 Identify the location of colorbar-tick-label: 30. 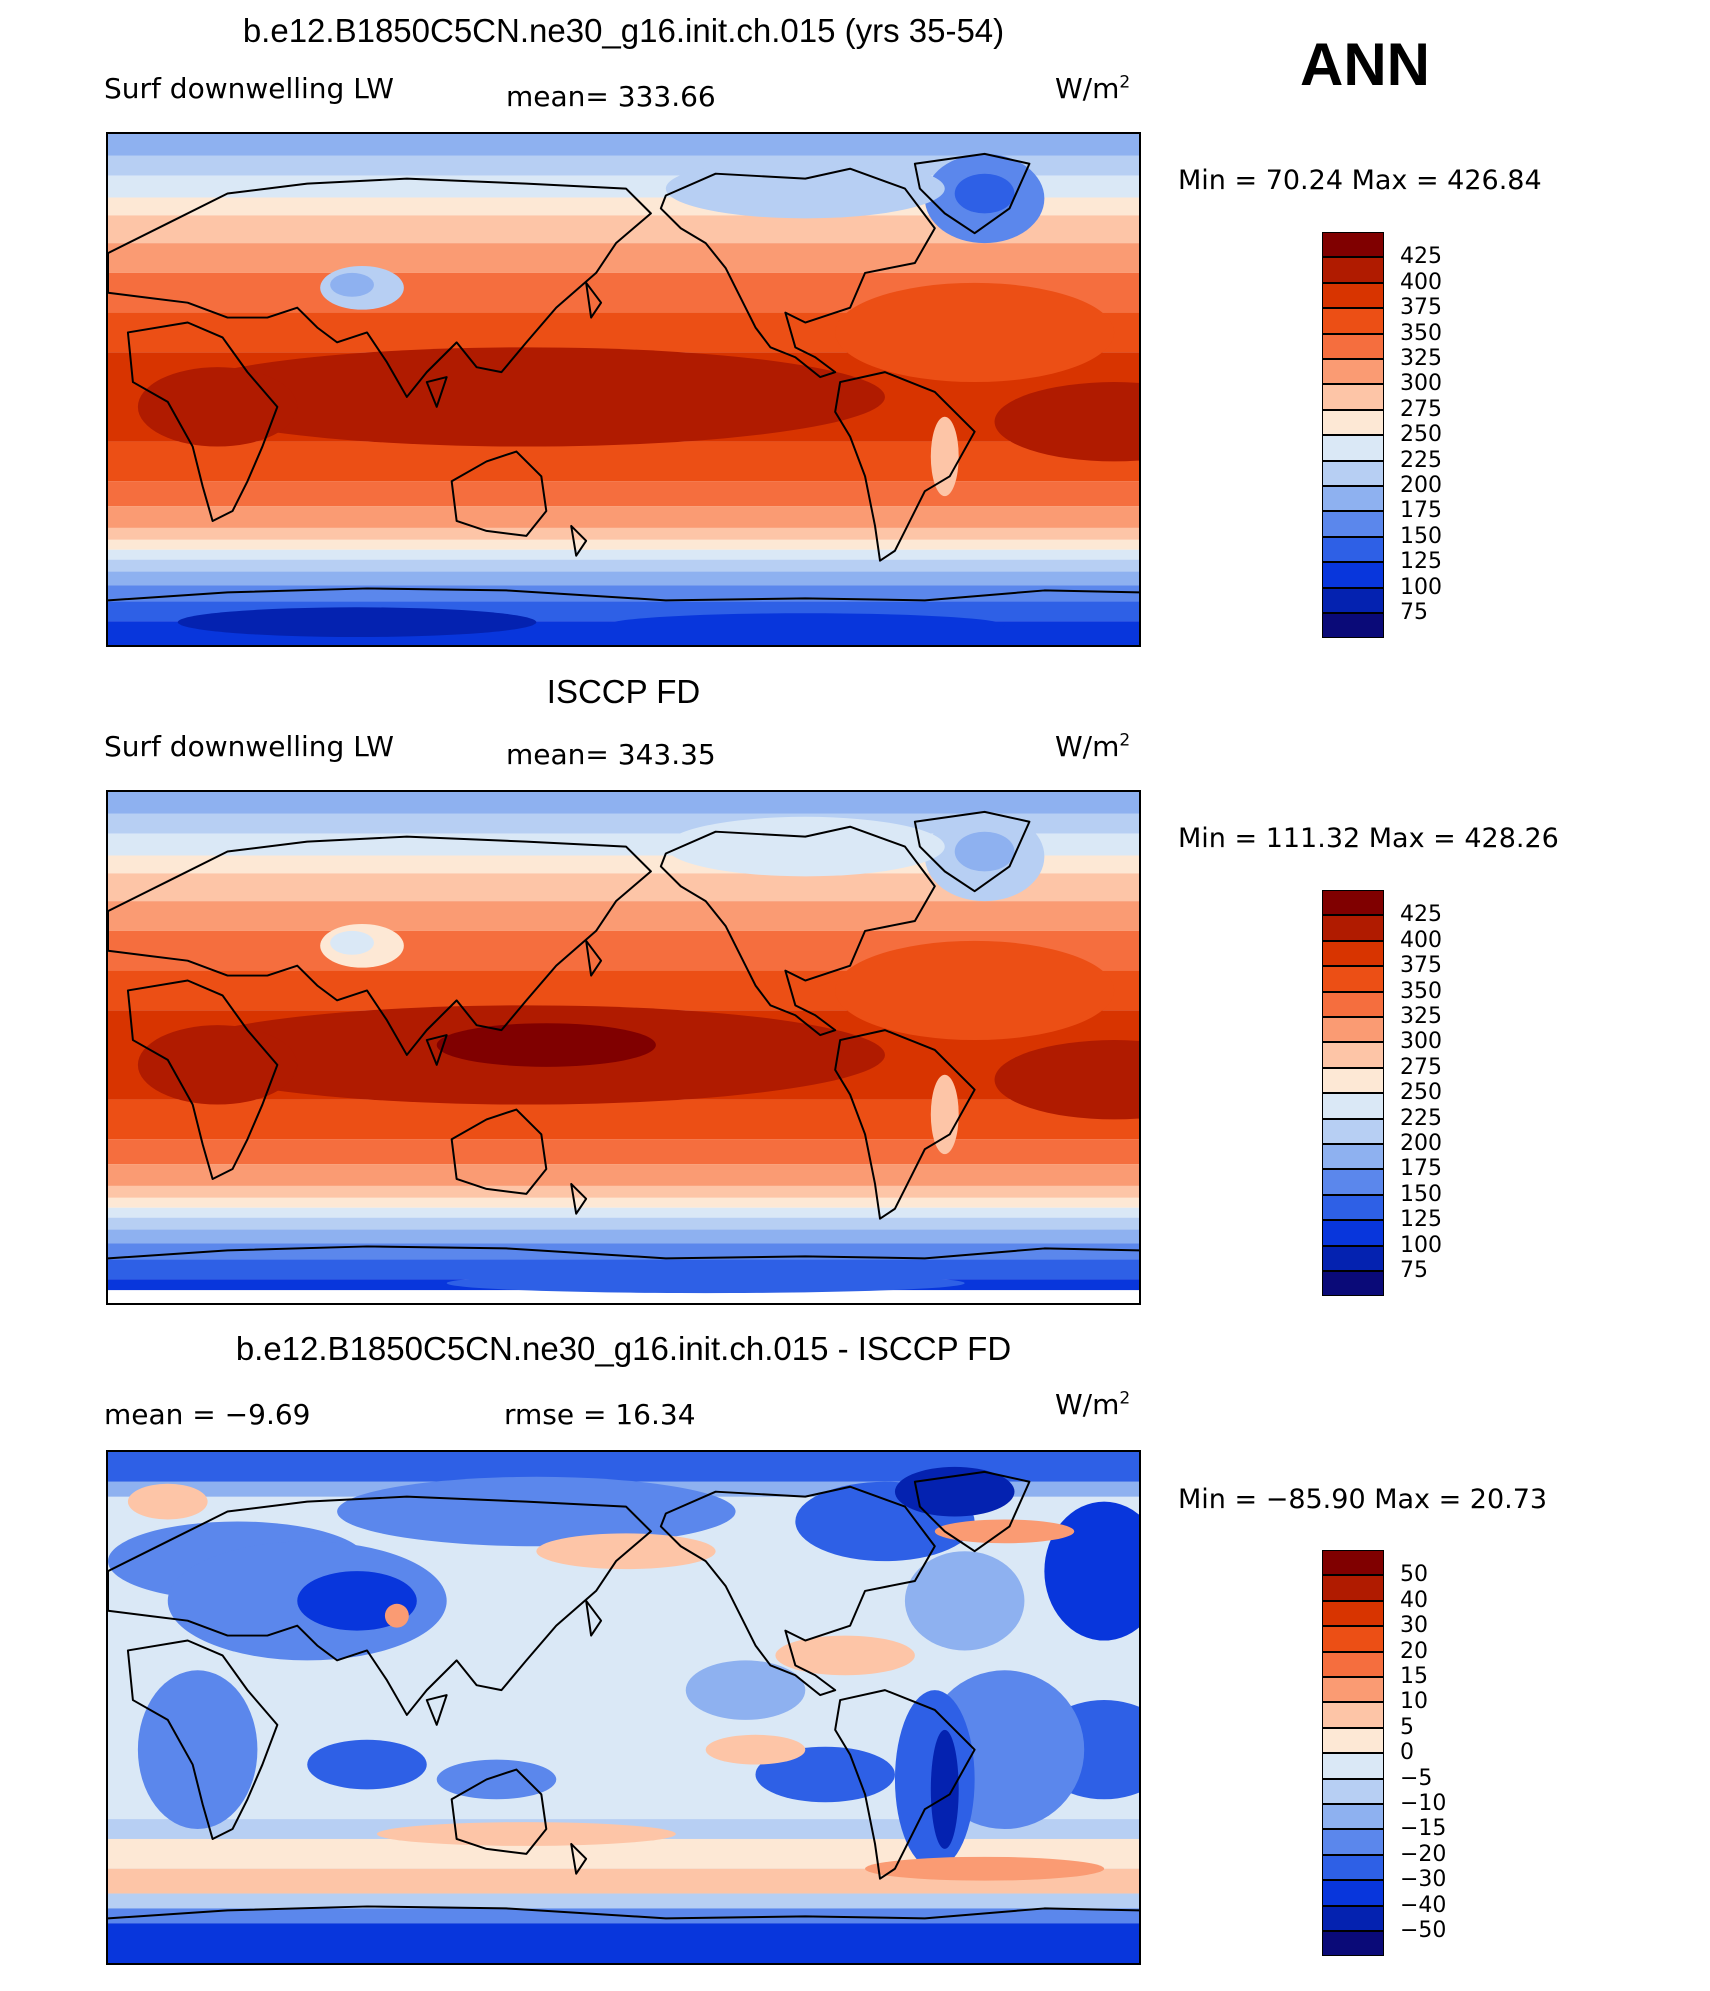
(1414, 1626).